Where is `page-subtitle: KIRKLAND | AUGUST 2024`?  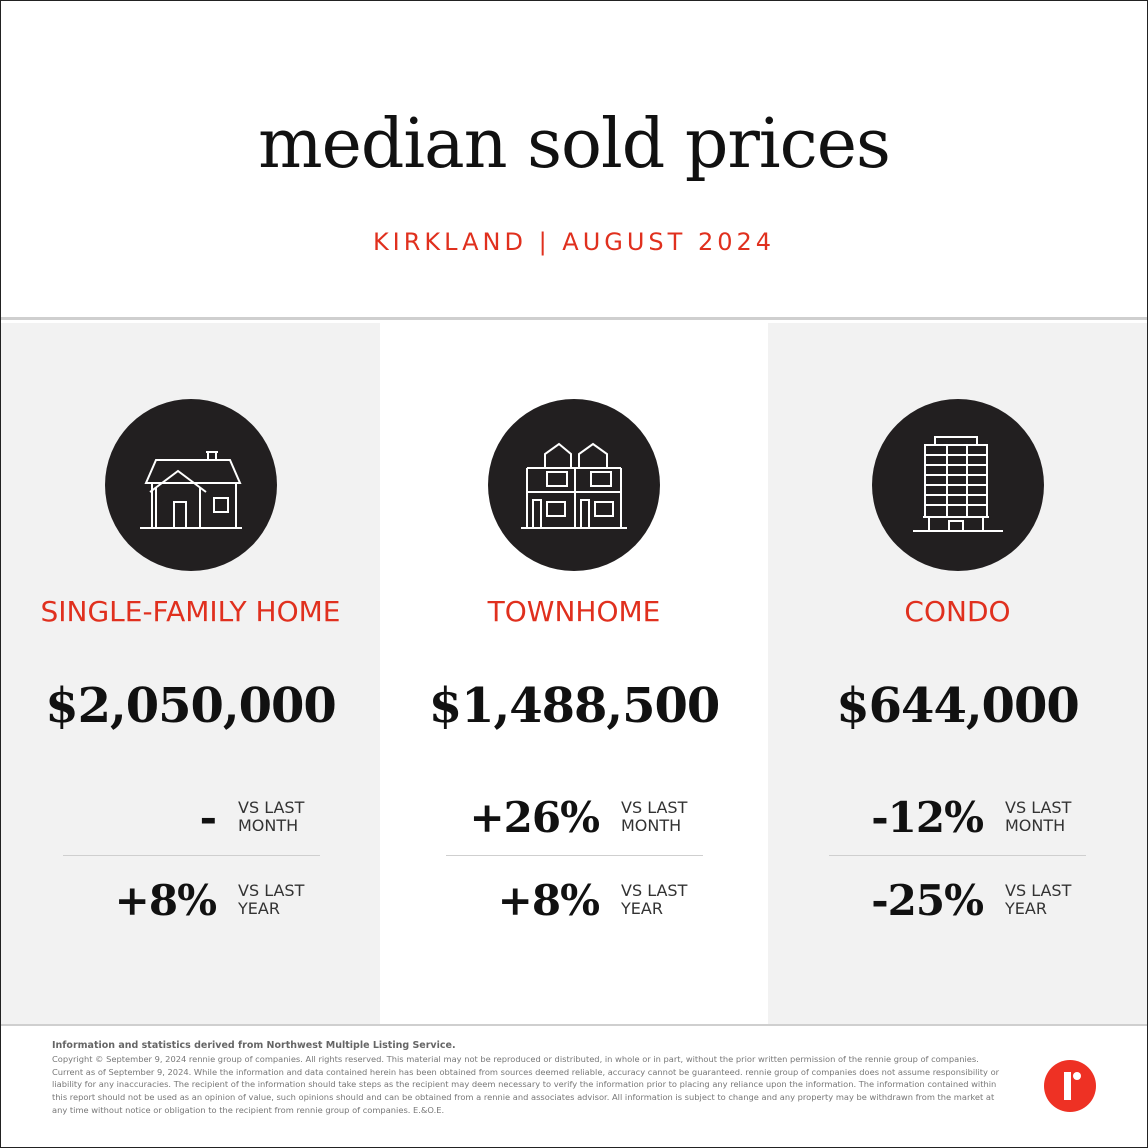 page-subtitle: KIRKLAND | AUGUST 2024 is located at coordinates (574, 242).